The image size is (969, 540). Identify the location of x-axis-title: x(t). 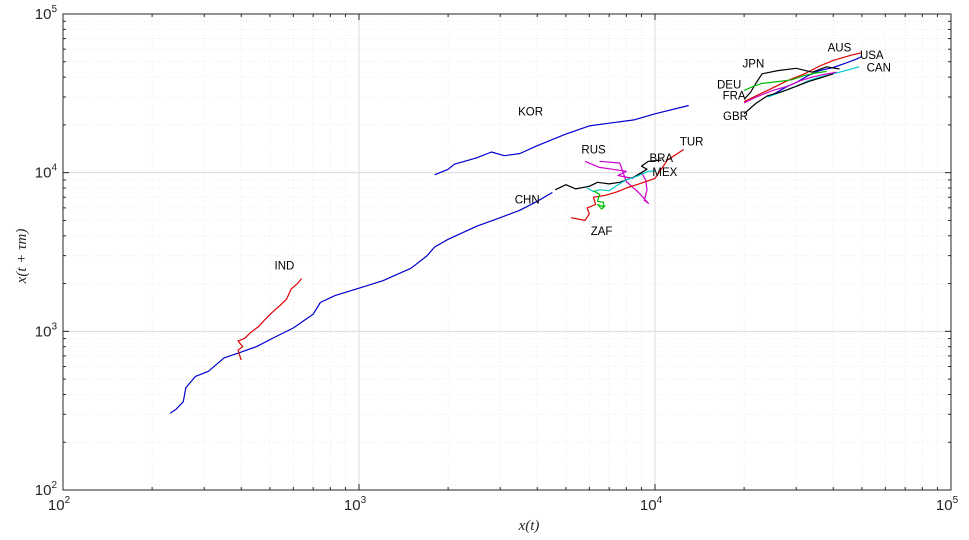
(529, 526).